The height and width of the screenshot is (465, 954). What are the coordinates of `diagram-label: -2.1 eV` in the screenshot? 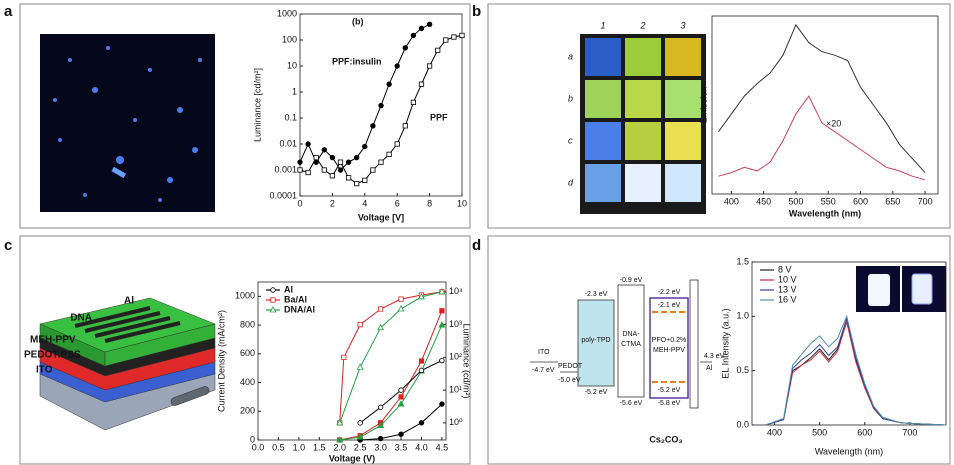 It's located at (669, 305).